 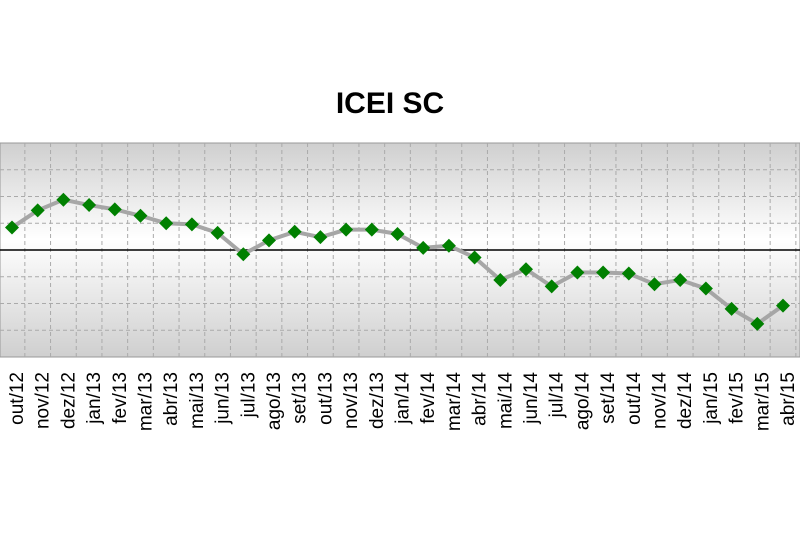 I want to click on x-tick-label: ago/13, so click(x=274, y=401).